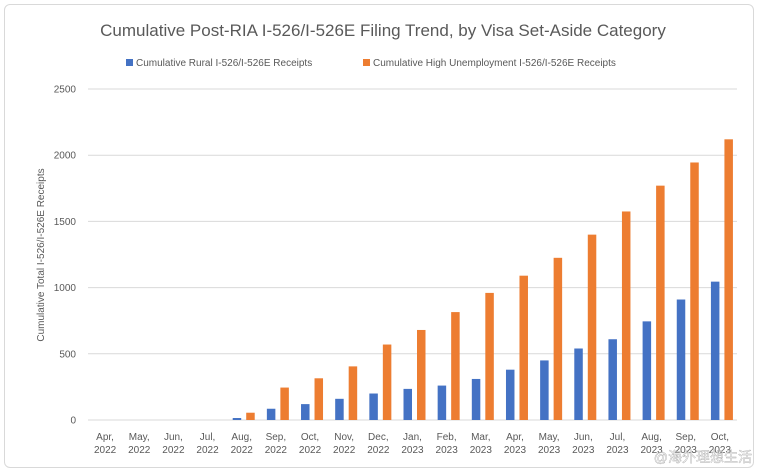 The height and width of the screenshot is (474, 760). What do you see at coordinates (481, 444) in the screenshot?
I see `x-tick-label: Mar, 2023` at bounding box center [481, 444].